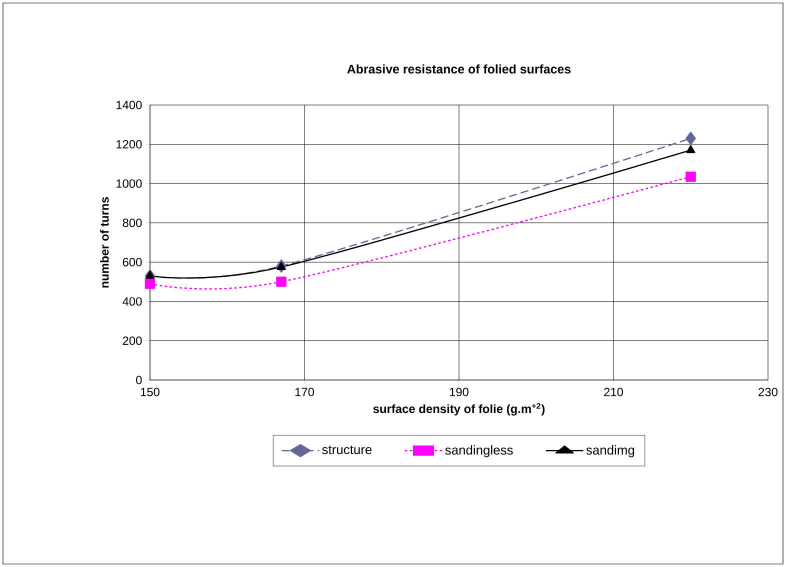 This screenshot has height=567, width=786. Describe the element at coordinates (132, 340) in the screenshot. I see `y-tick-label: 200` at that location.